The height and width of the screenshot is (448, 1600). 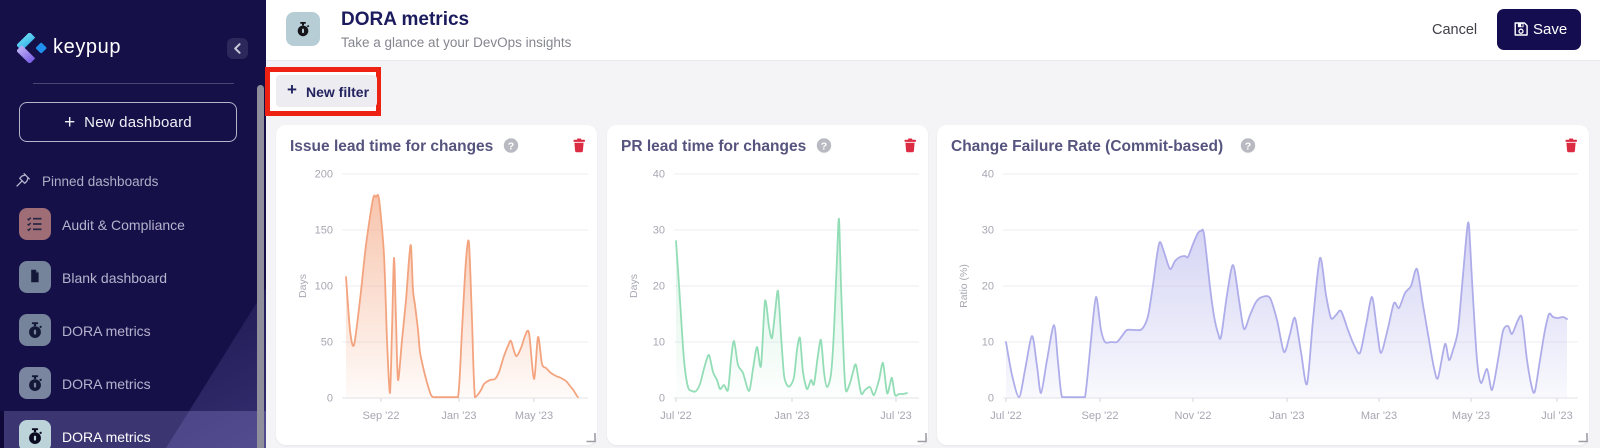 What do you see at coordinates (1193, 416) in the screenshot?
I see `svg-text: Nov '22` at bounding box center [1193, 416].